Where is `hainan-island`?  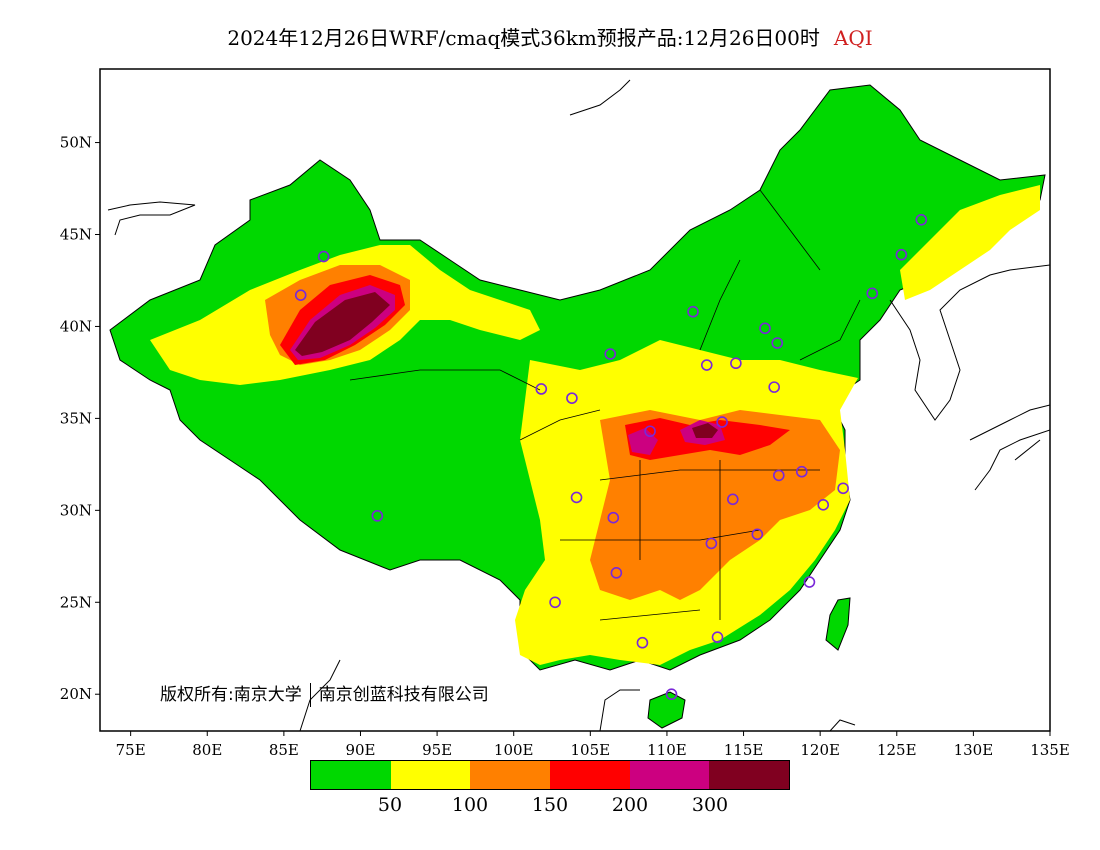
hainan-island is located at coordinates (666, 710).